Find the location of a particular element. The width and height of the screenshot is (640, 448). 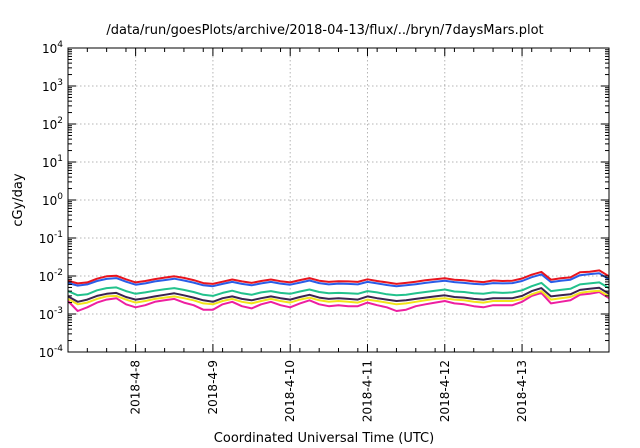

y-tick-label: 10⁰ is located at coordinates (52, 200).